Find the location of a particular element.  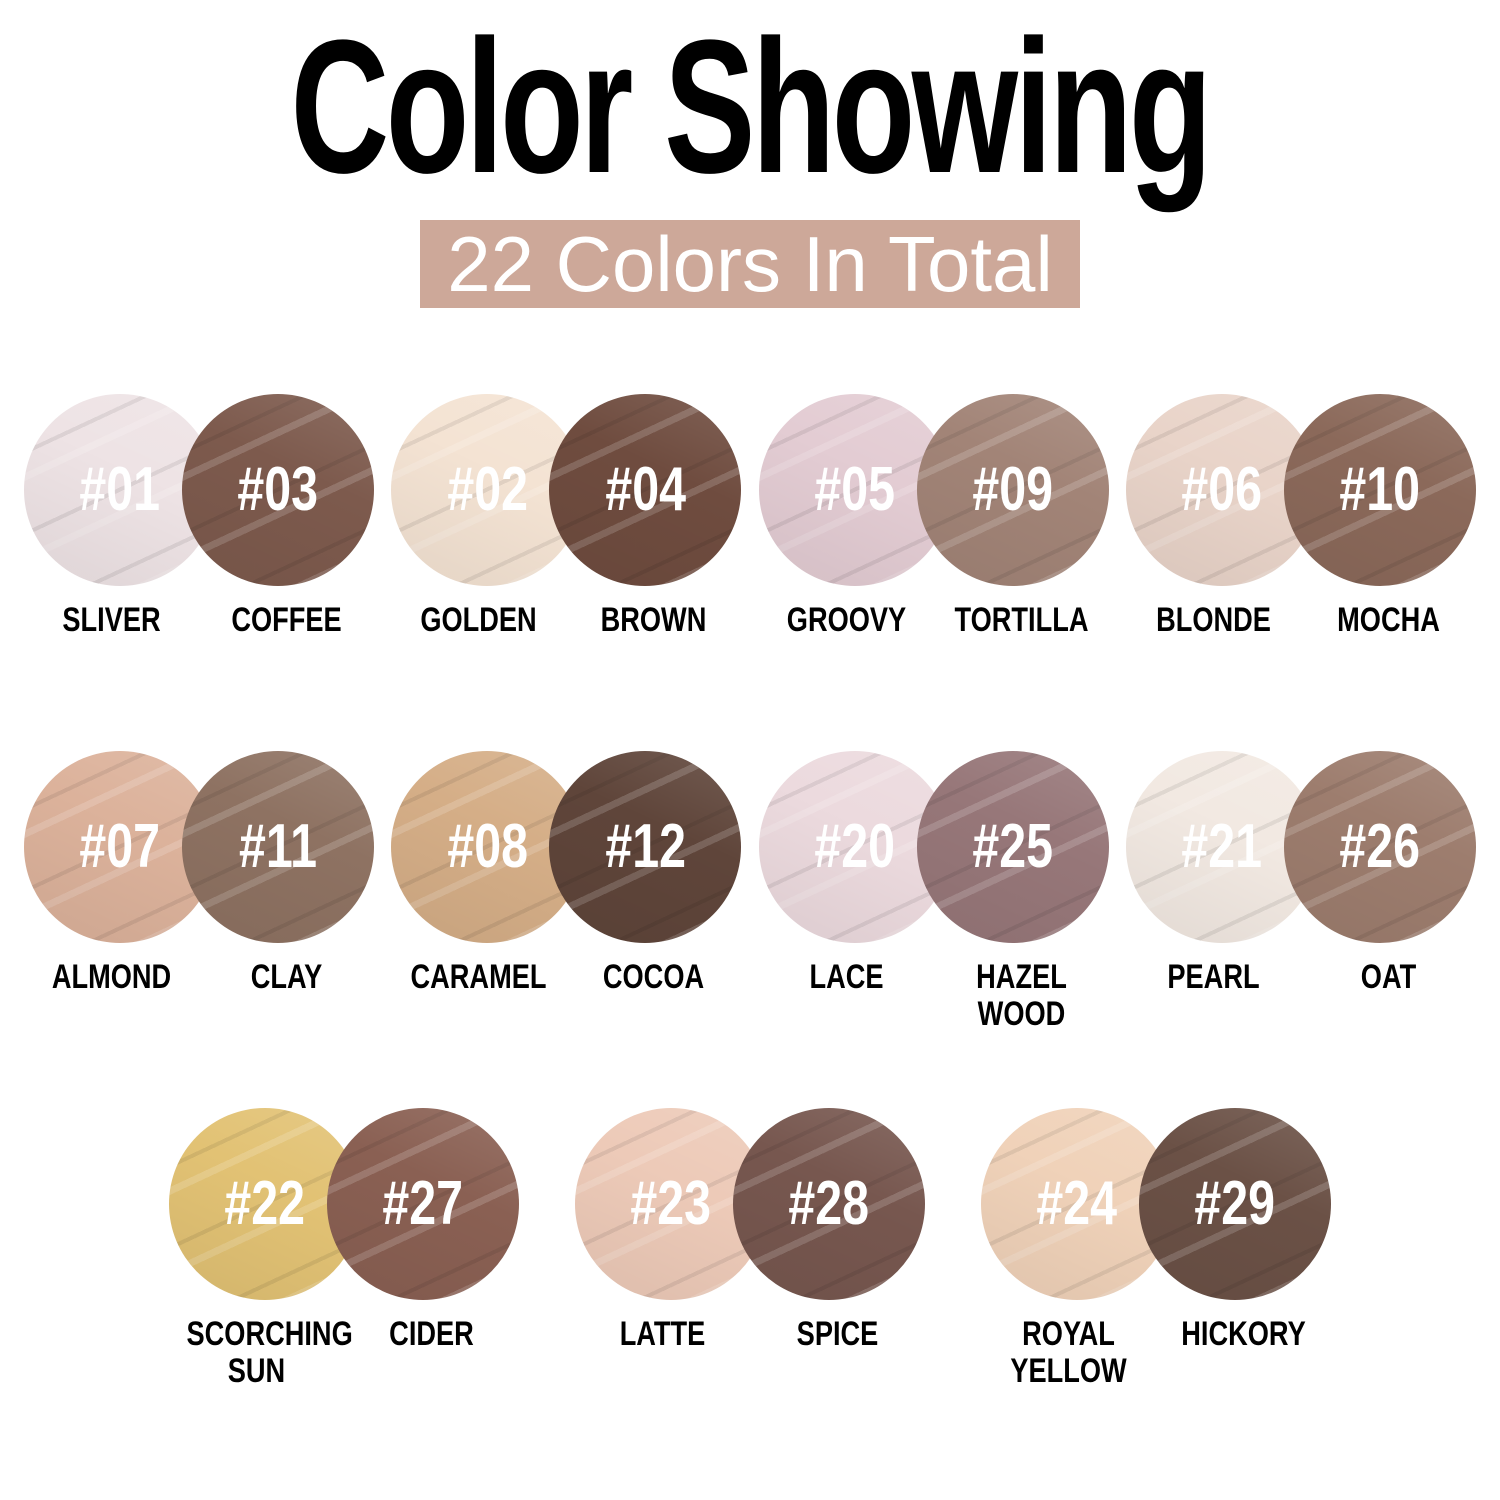

subtitle-text: 22 Colors In Total is located at coordinates (750, 264).